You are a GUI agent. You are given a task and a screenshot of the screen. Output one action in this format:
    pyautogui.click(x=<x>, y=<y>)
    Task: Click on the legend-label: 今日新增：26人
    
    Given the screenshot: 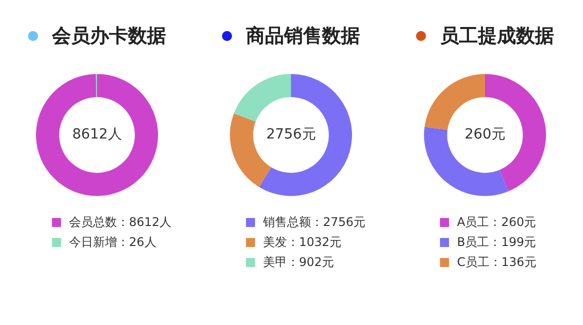 What is the action you would take?
    pyautogui.click(x=112, y=242)
    